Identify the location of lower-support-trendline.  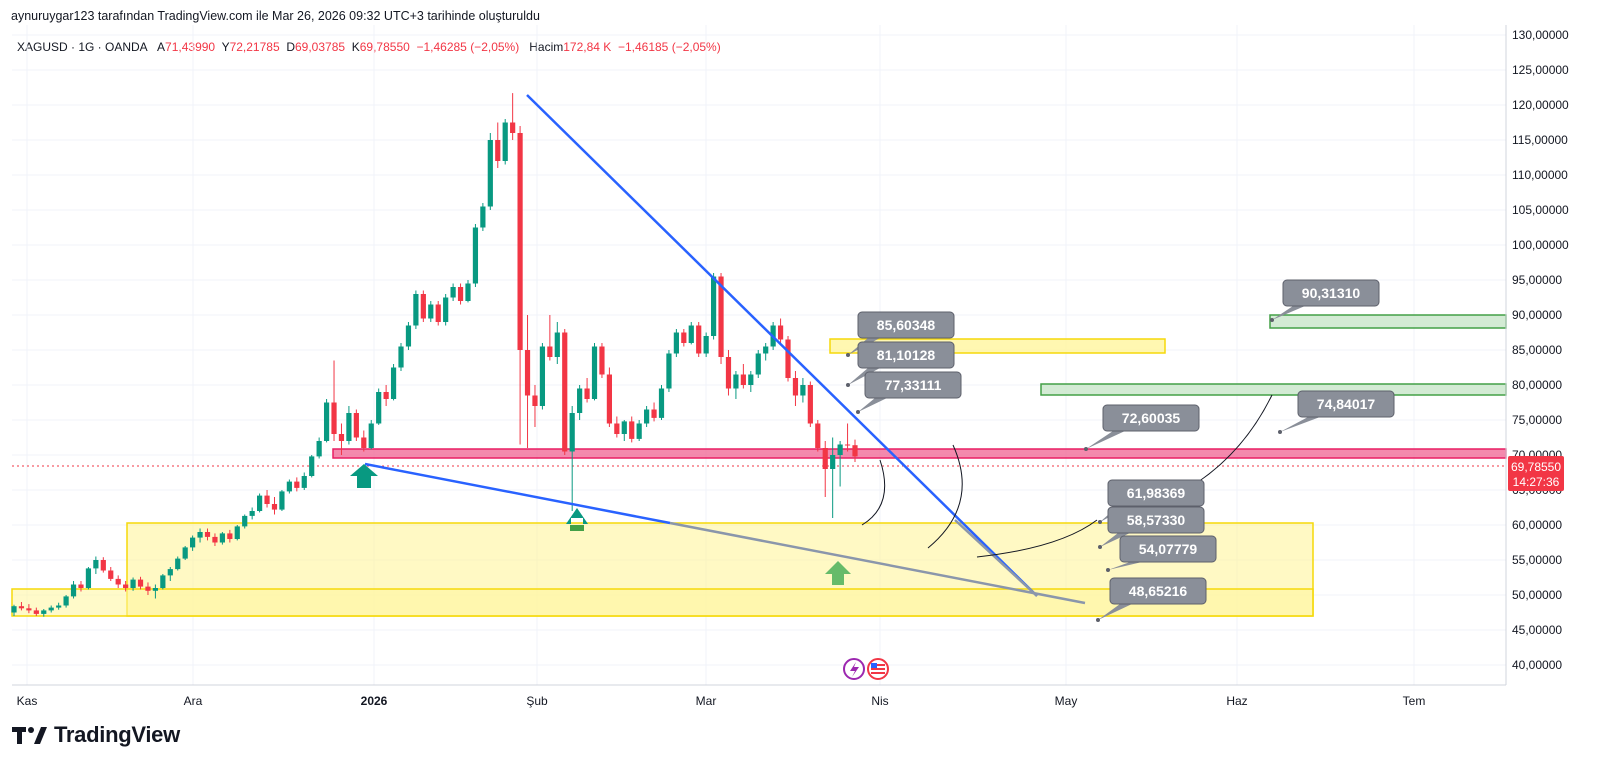
(517, 493).